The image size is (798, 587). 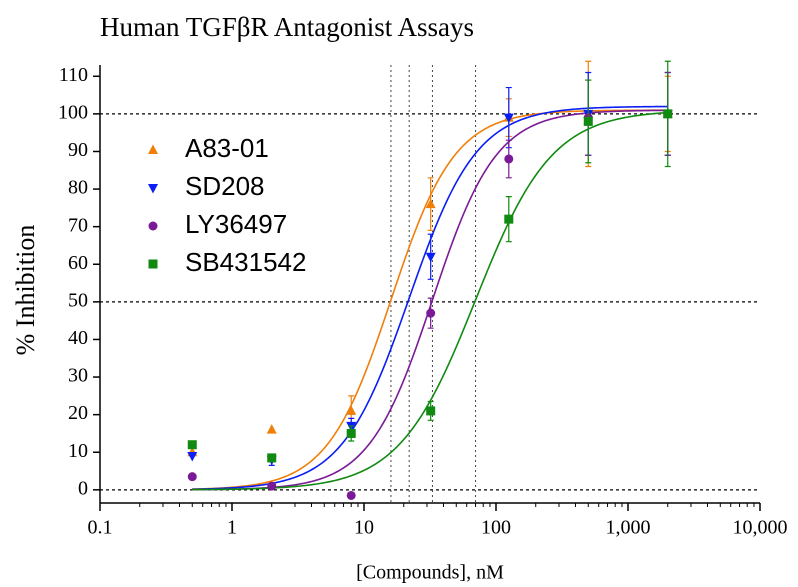 What do you see at coordinates (78, 300) in the screenshot?
I see `y-tick-label: 50` at bounding box center [78, 300].